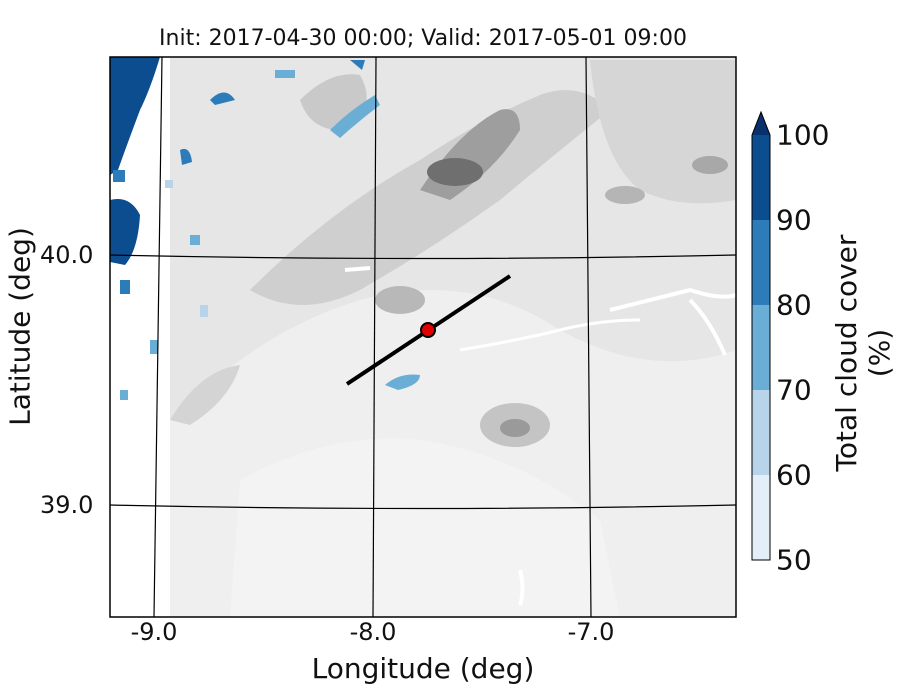 The height and width of the screenshot is (700, 900). I want to click on colorbar-label: Total cloud cover (%), so click(863, 353).